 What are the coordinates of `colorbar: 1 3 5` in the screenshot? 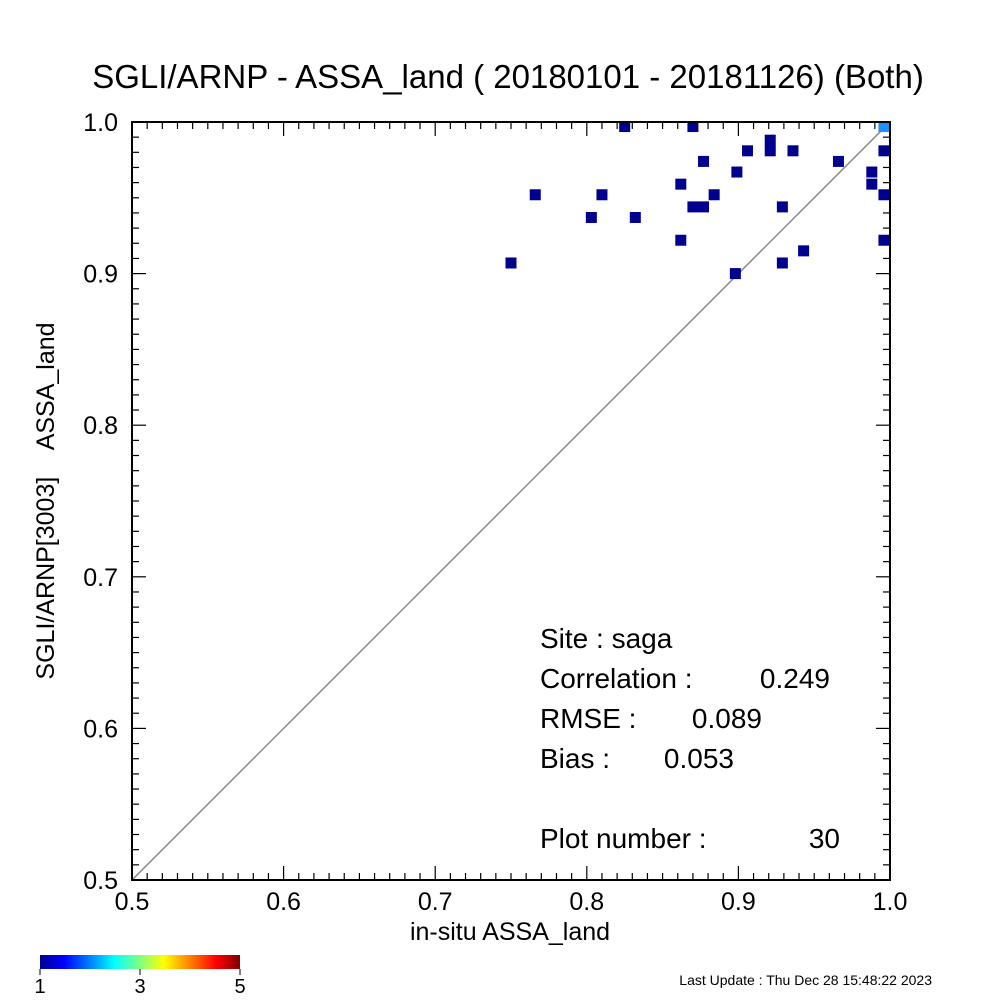 It's located at (140, 976).